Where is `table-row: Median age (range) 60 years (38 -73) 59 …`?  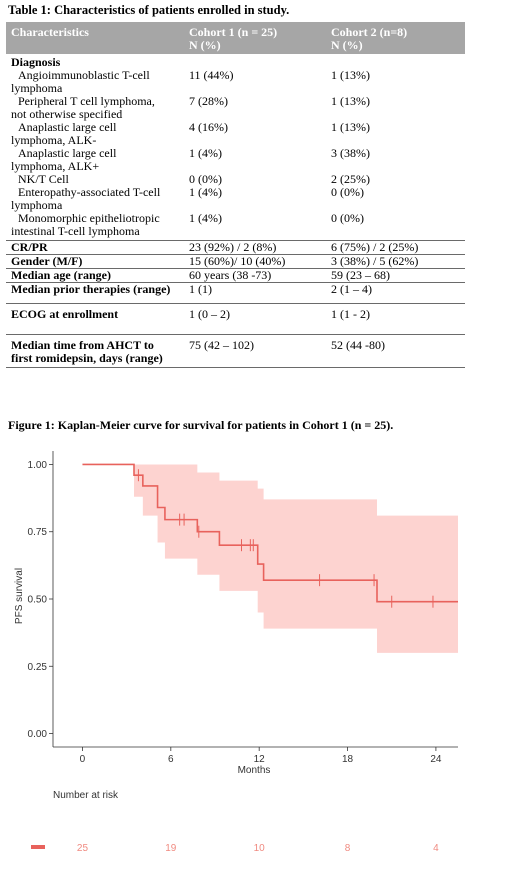 table-row: Median age (range) 60 years (38 -73) 59 … is located at coordinates (235, 275).